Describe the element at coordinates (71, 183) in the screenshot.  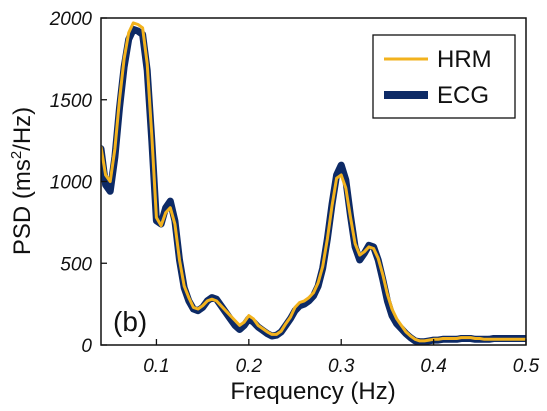
I see `y-tick-label: 1000` at that location.